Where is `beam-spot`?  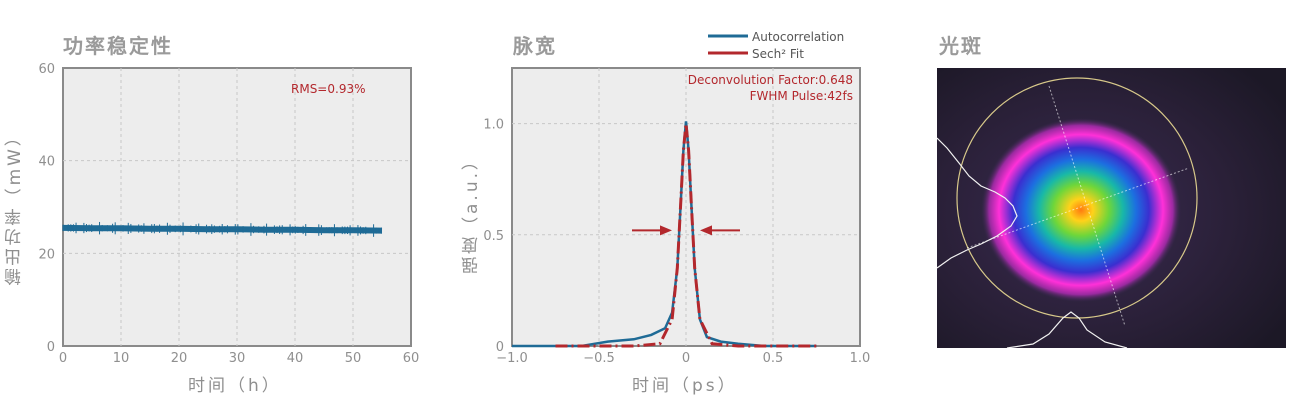
beam-spot is located at coordinates (1081, 210).